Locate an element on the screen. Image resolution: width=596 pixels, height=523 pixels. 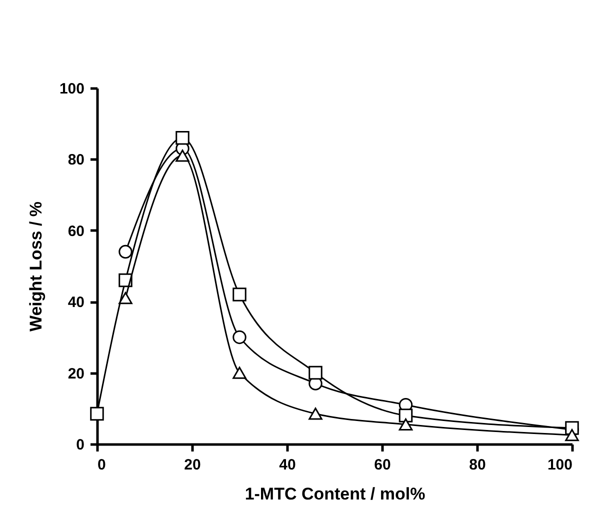
y-tick-label: 80 is located at coordinates (76, 160).